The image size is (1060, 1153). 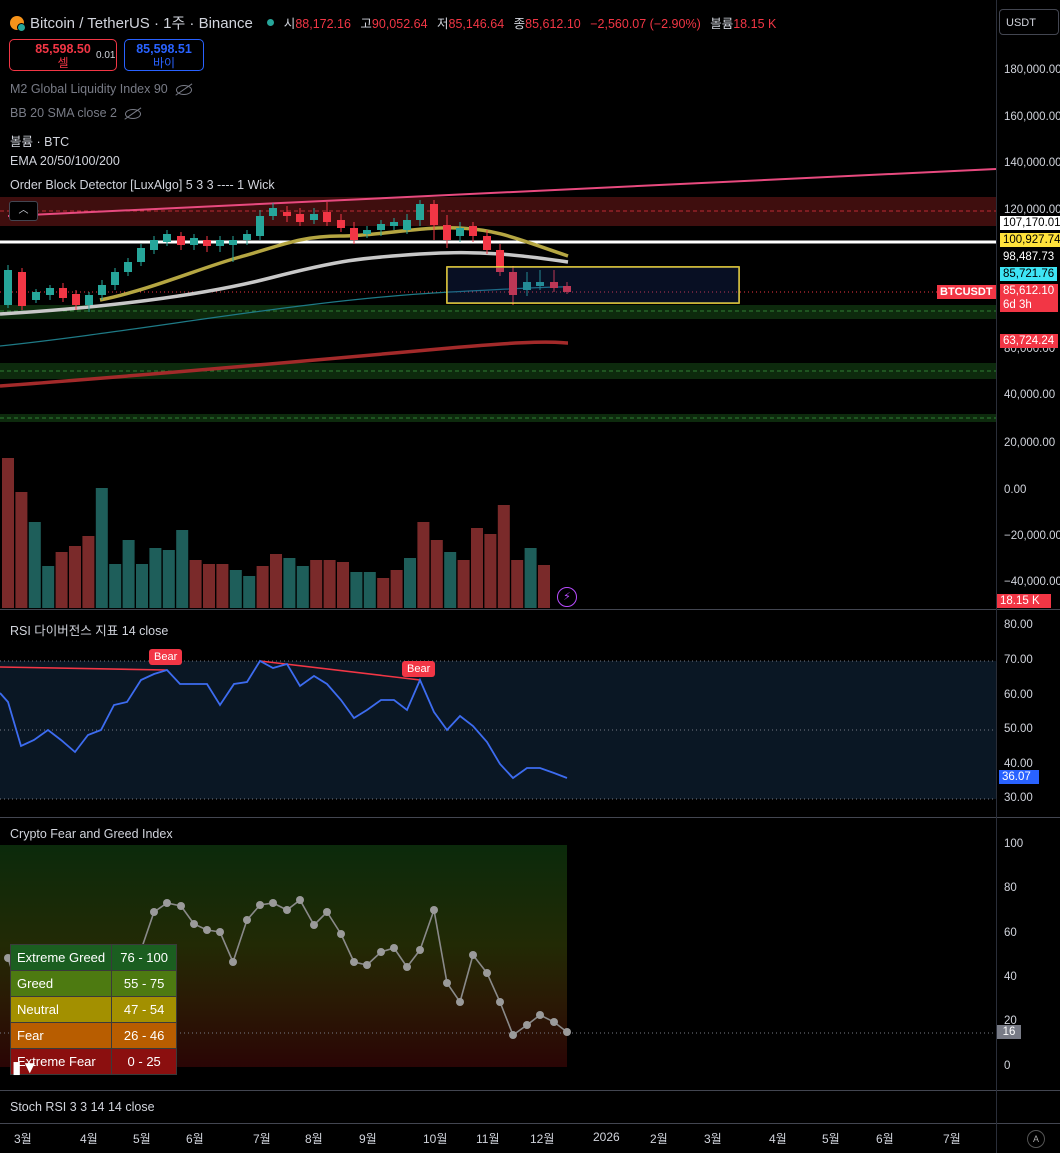 I want to click on price-axis-label: 160,000.00, so click(x=1032, y=117).